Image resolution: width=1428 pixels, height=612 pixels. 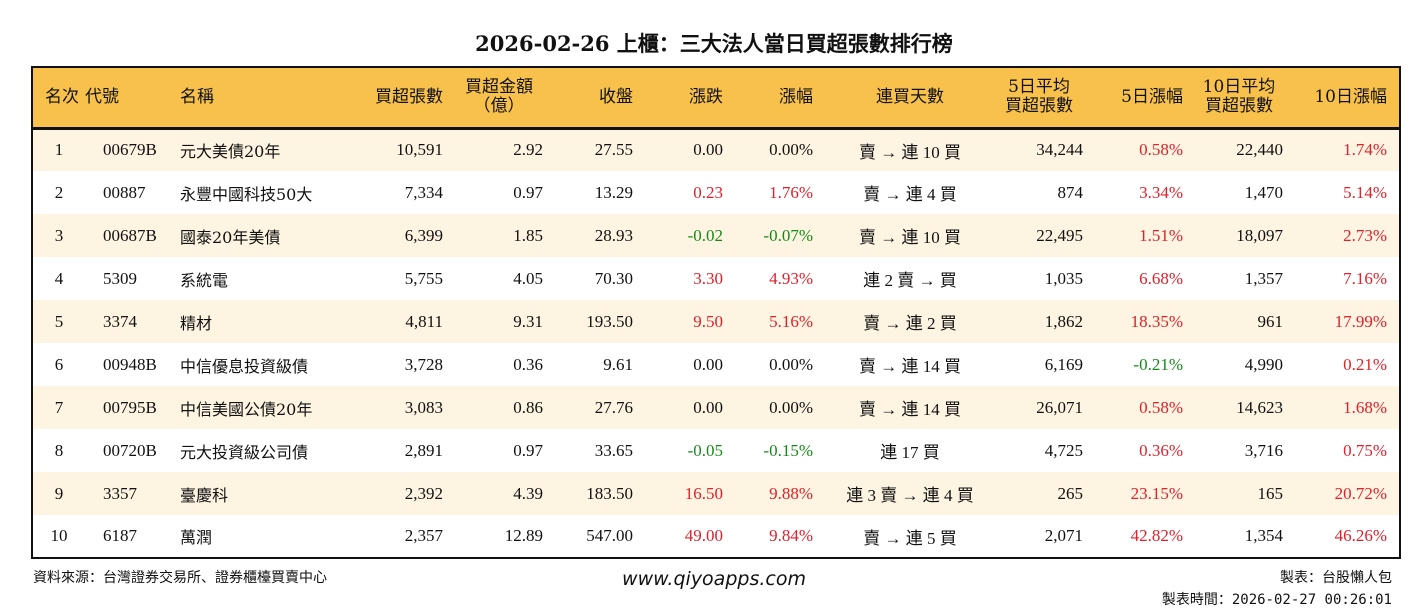 I want to click on cell-change10-pct: 20.72%, so click(x=1360, y=493).